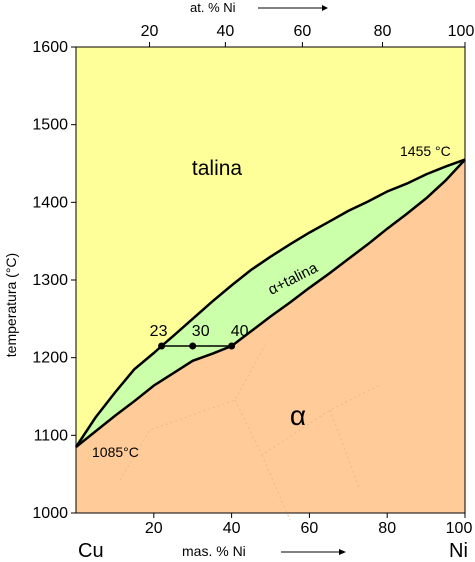 Image resolution: width=475 pixels, height=562 pixels. I want to click on x-tick-label: 100, so click(459, 528).